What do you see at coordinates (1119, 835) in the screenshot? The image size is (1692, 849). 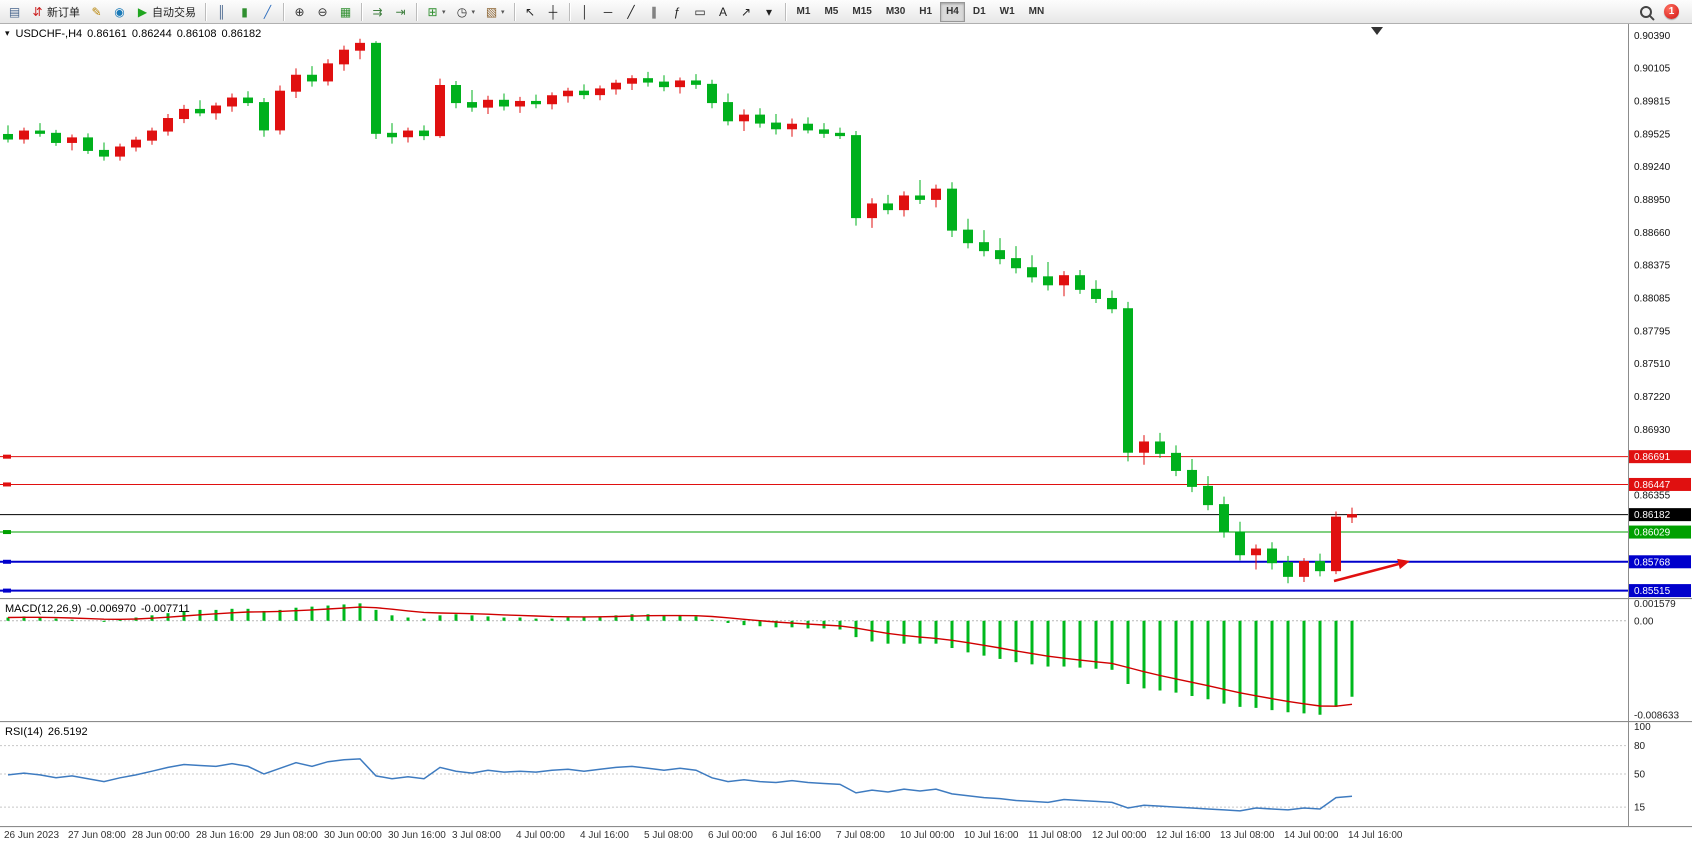 I see `svg-text: 12 Jul 00:00` at bounding box center [1119, 835].